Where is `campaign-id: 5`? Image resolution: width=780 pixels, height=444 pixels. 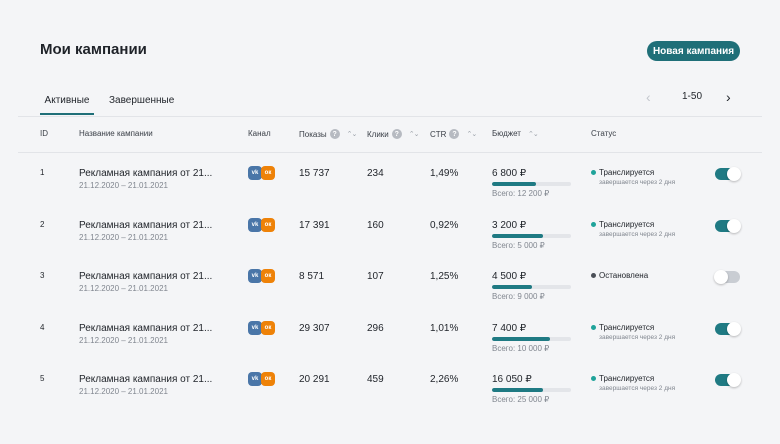 campaign-id: 5 is located at coordinates (42, 378).